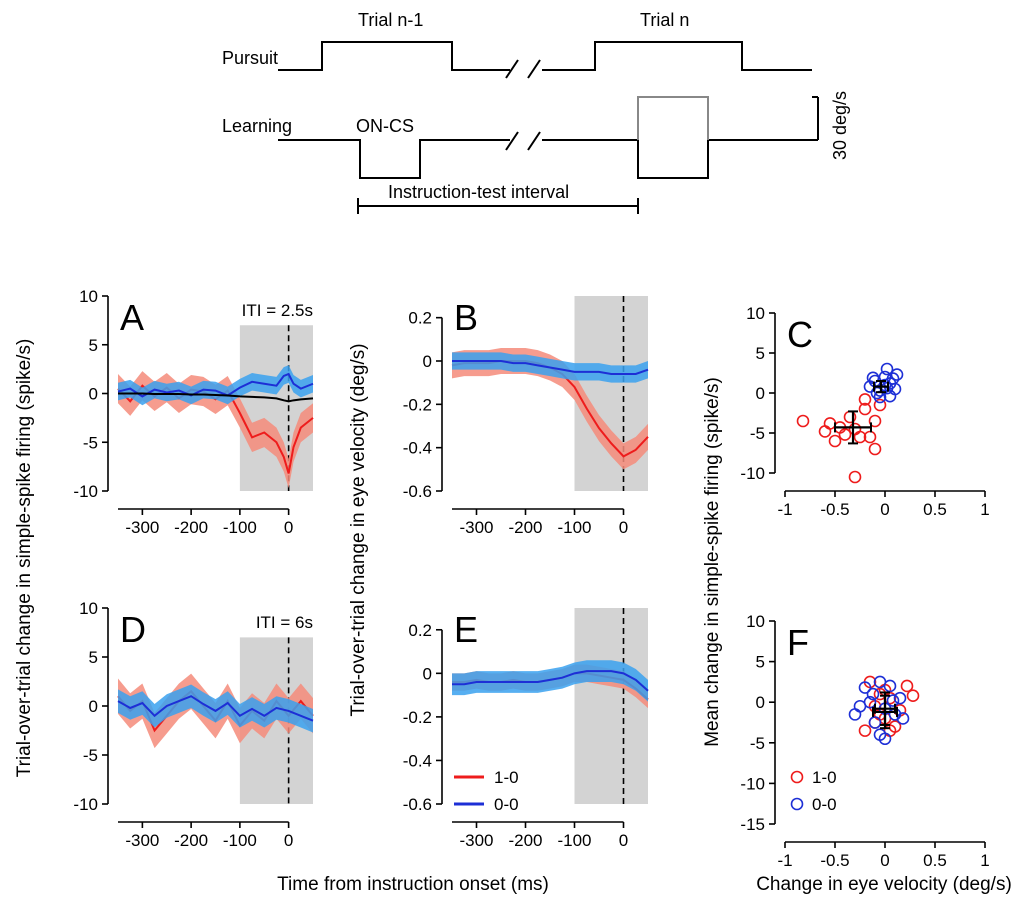  What do you see at coordinates (240, 840) in the screenshot?
I see `x-tick-label: -100` at bounding box center [240, 840].